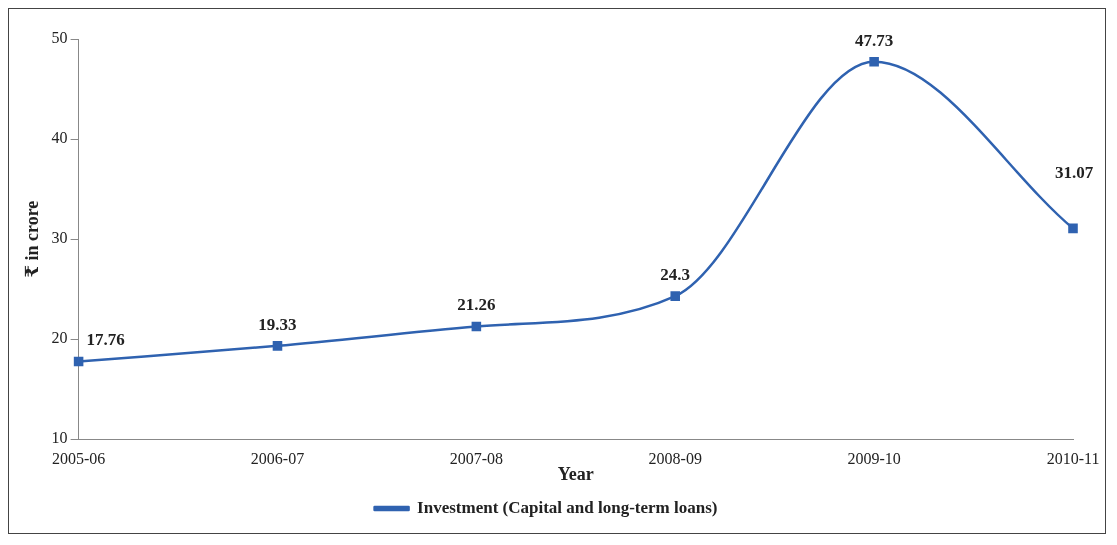 Image resolution: width=1117 pixels, height=545 pixels. What do you see at coordinates (575, 473) in the screenshot?
I see `x-axis-title: Year` at bounding box center [575, 473].